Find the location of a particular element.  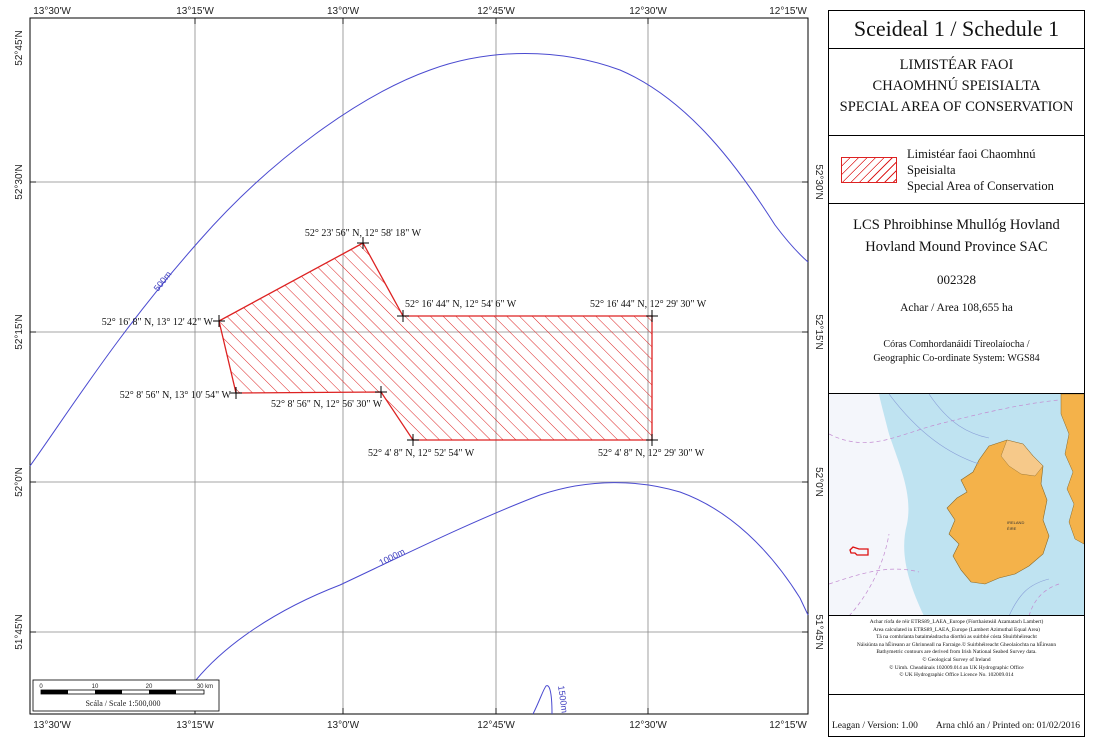

inset-svg: IRELAND ÉIRE is located at coordinates (956, 504).